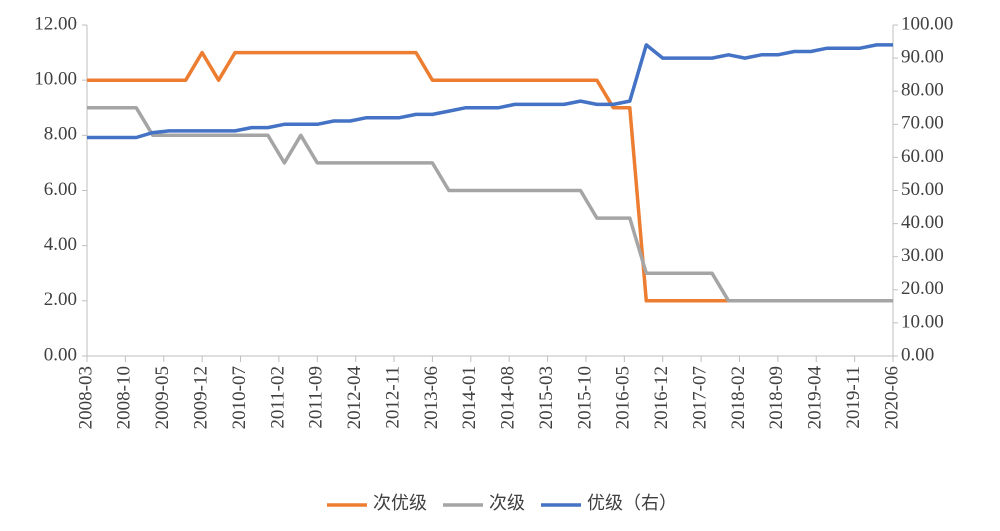  Describe the element at coordinates (431, 397) in the screenshot. I see `x-tick-label: 2013-06` at that location.